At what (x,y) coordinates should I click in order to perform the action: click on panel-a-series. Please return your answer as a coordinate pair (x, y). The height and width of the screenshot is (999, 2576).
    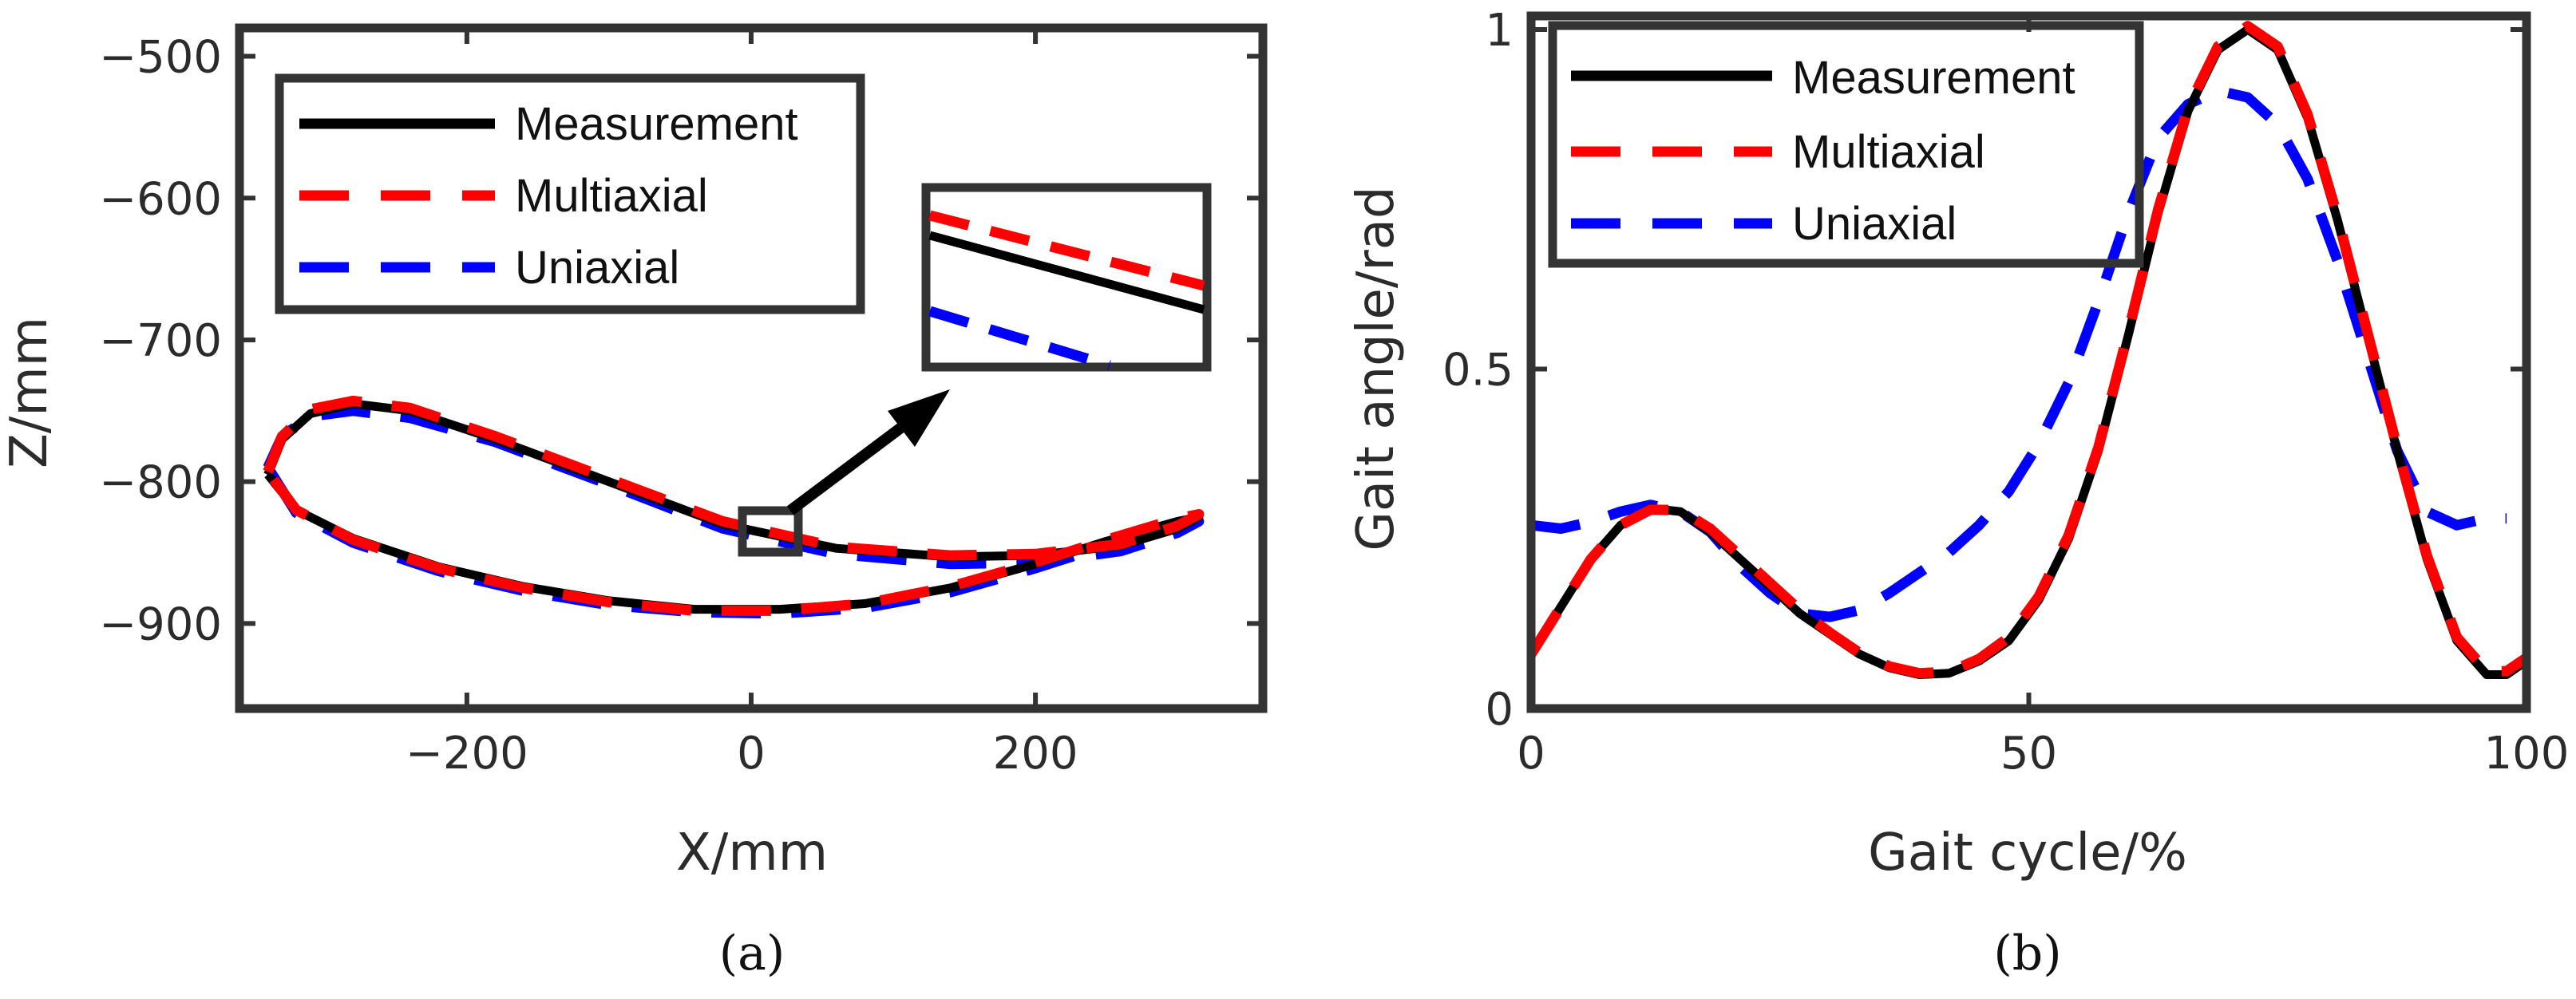
    Looking at the image, I should click on (734, 507).